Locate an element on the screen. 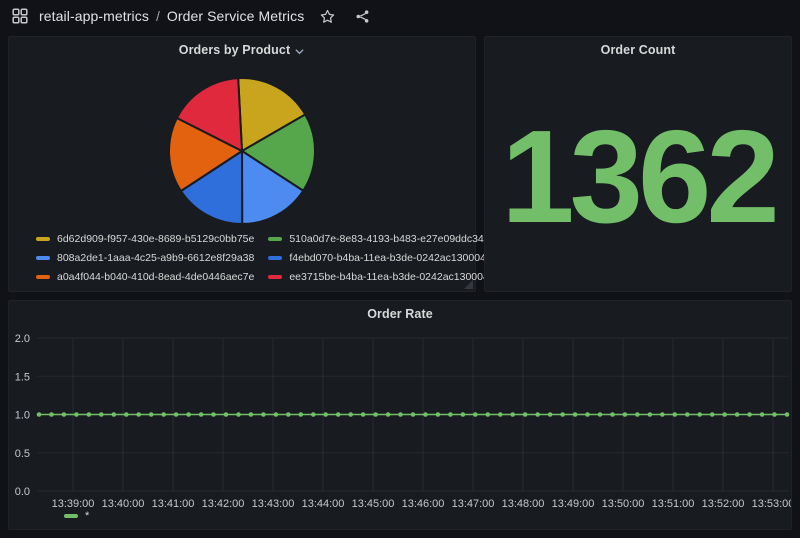 The image size is (800, 538). y-axis-tick: 2.0 is located at coordinates (22, 339).